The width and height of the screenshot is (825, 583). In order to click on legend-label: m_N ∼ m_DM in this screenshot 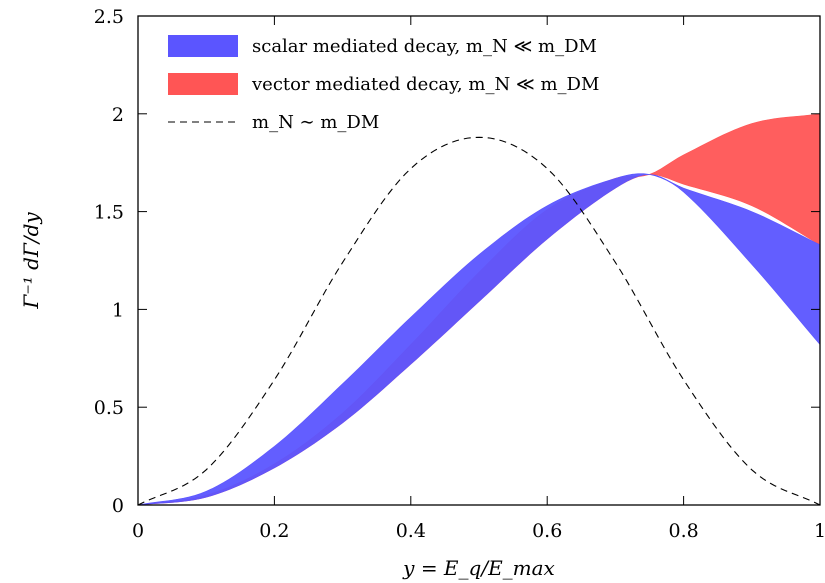, I will do `click(315, 122)`.